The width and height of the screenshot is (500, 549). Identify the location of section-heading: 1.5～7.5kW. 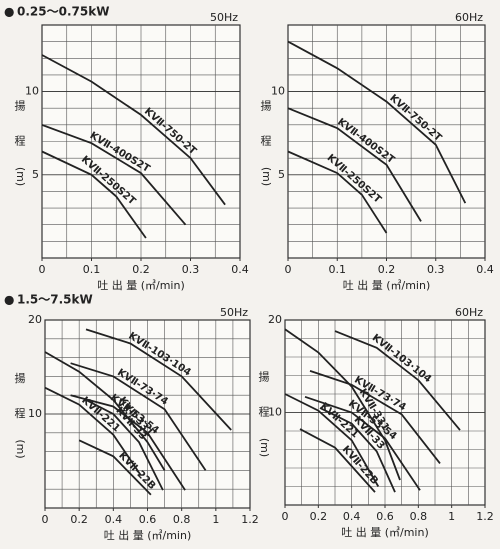
(55, 300).